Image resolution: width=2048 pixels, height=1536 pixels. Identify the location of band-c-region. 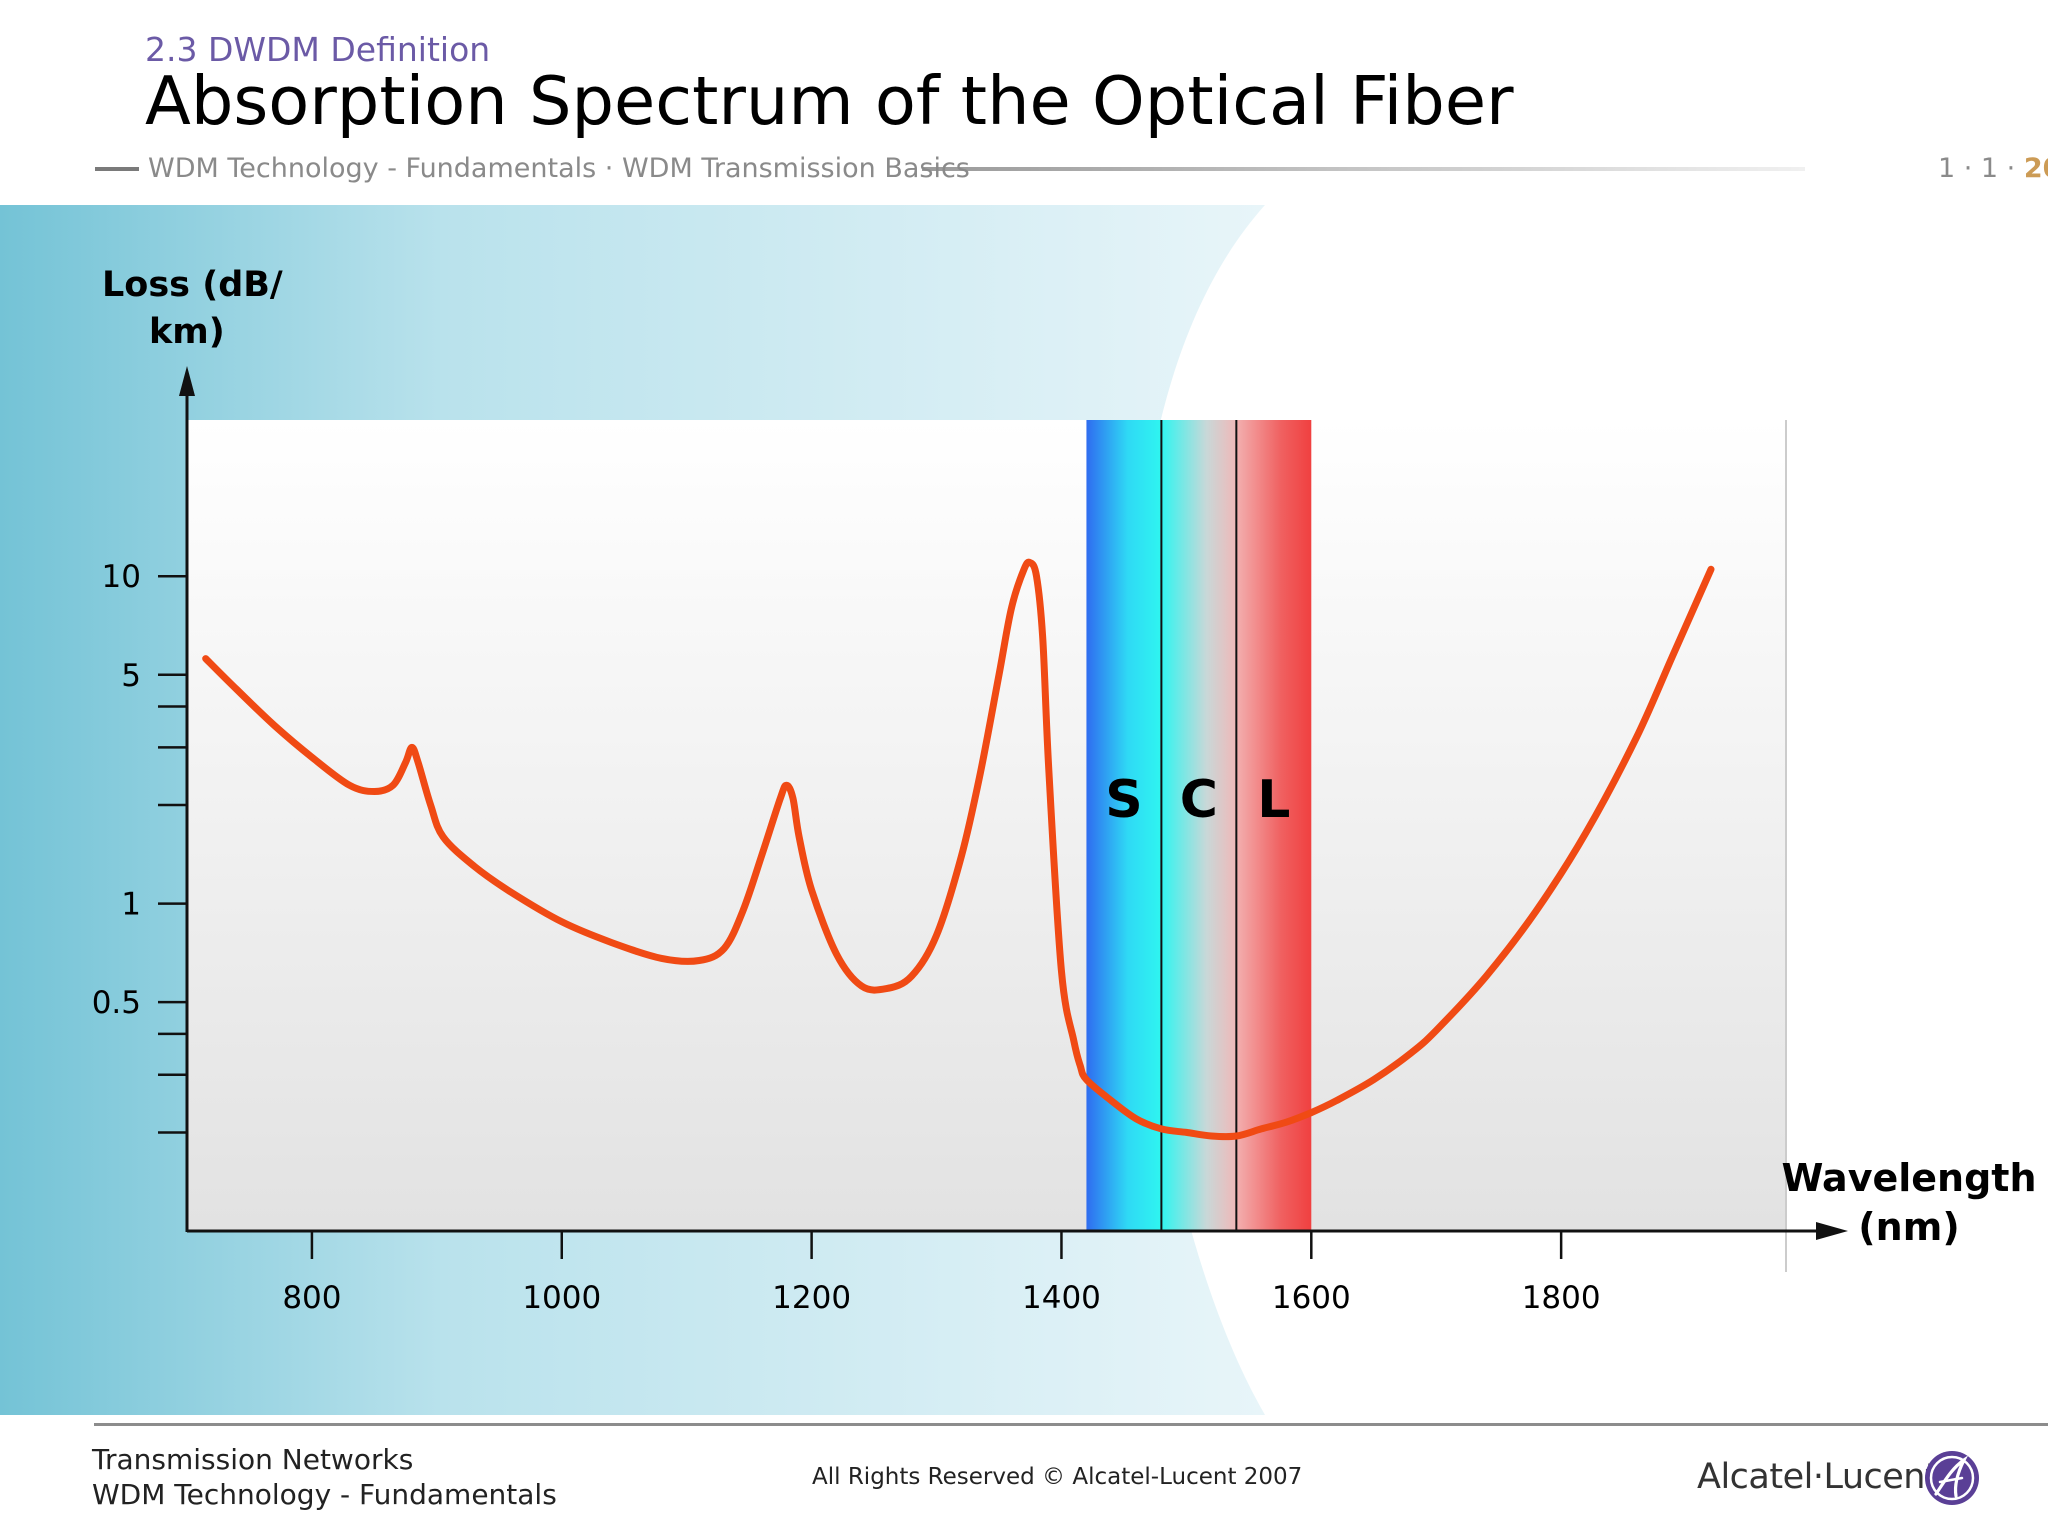
(1199, 825).